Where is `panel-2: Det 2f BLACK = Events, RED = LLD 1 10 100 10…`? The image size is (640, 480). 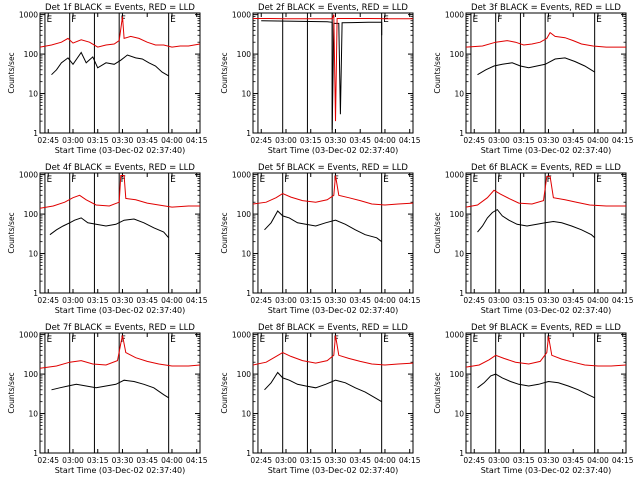
panel-2: Det 2f BLACK = Events, RED = LLD 1 10 100 10… is located at coordinates (320, 79).